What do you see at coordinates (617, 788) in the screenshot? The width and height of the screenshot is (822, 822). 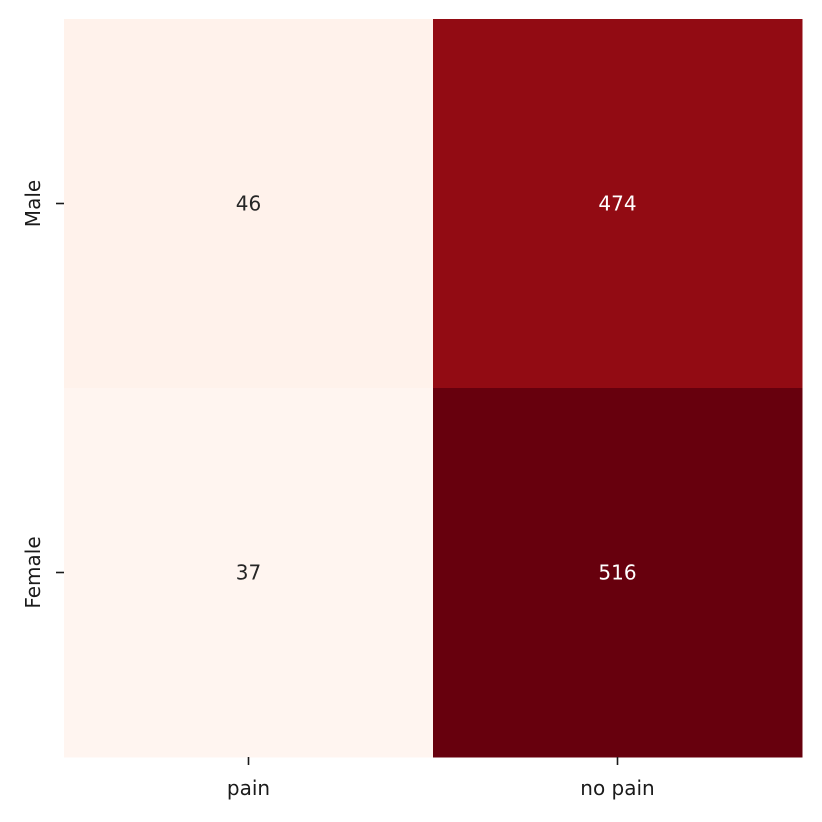 I see `x-tick-label: no pain` at bounding box center [617, 788].